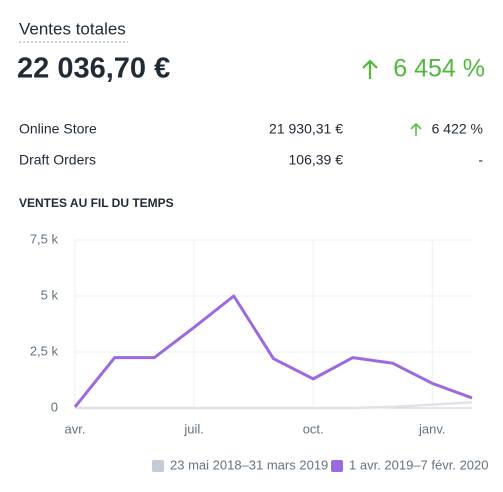 The width and height of the screenshot is (503, 492). What do you see at coordinates (306, 129) in the screenshot?
I see `row-value: 21 930,31 €` at bounding box center [306, 129].